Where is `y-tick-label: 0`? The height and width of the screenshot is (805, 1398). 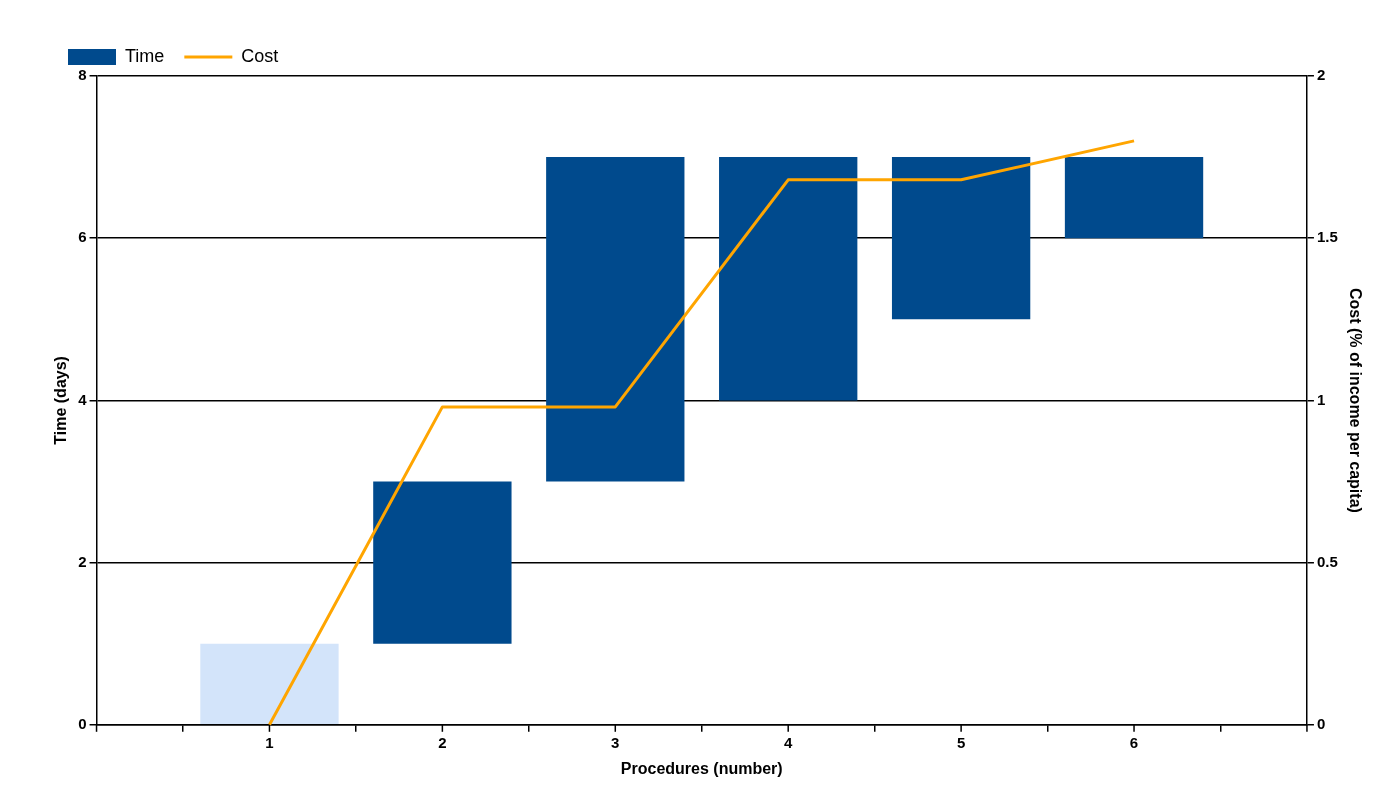 y-tick-label: 0 is located at coordinates (82, 723).